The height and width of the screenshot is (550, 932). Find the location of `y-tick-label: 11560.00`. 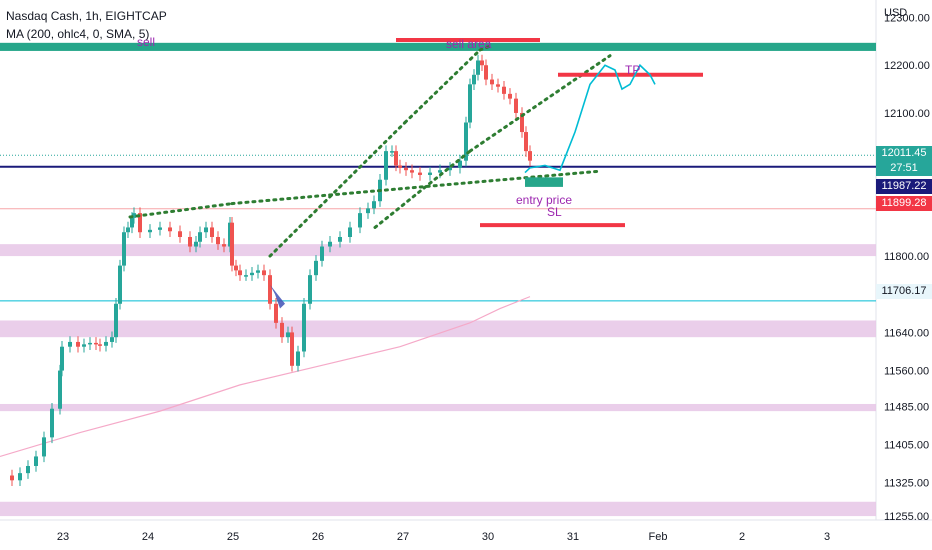

y-tick-label: 11560.00 is located at coordinates (906, 372).